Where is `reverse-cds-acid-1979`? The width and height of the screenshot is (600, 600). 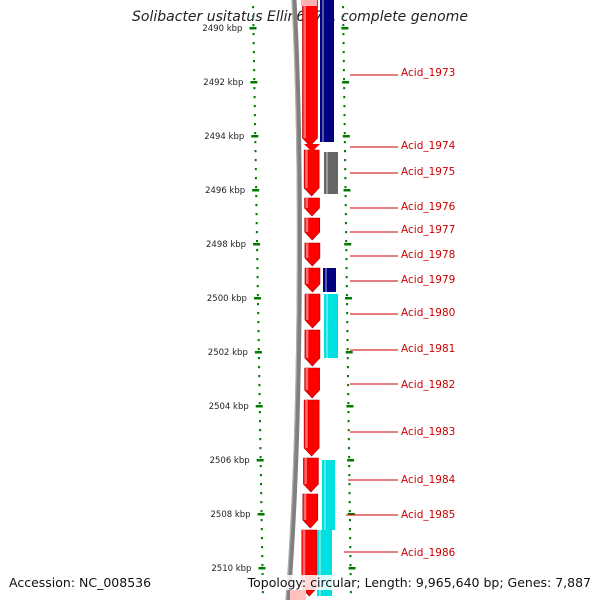
reverse-cds-acid-1979 is located at coordinates (329, 280).